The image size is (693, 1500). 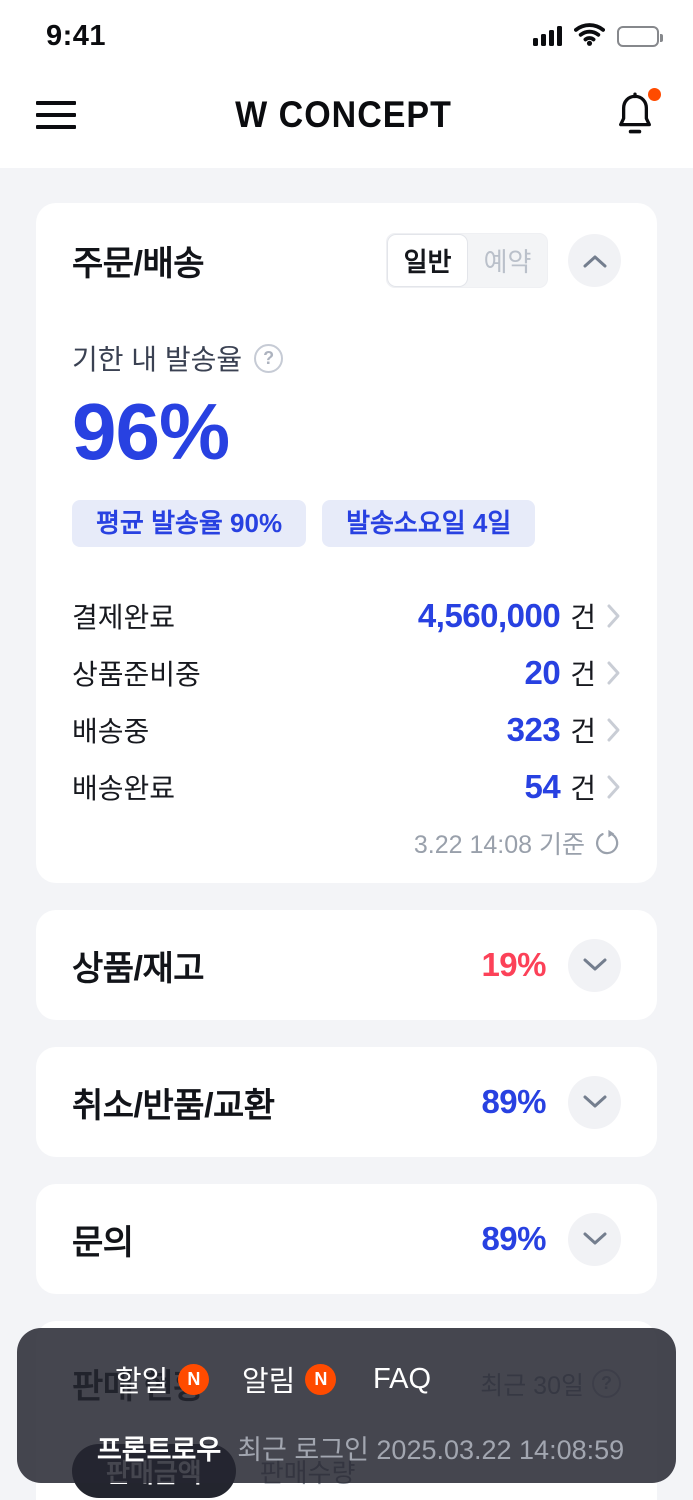 I want to click on app-header: W CONCEPT, so click(x=346, y=115).